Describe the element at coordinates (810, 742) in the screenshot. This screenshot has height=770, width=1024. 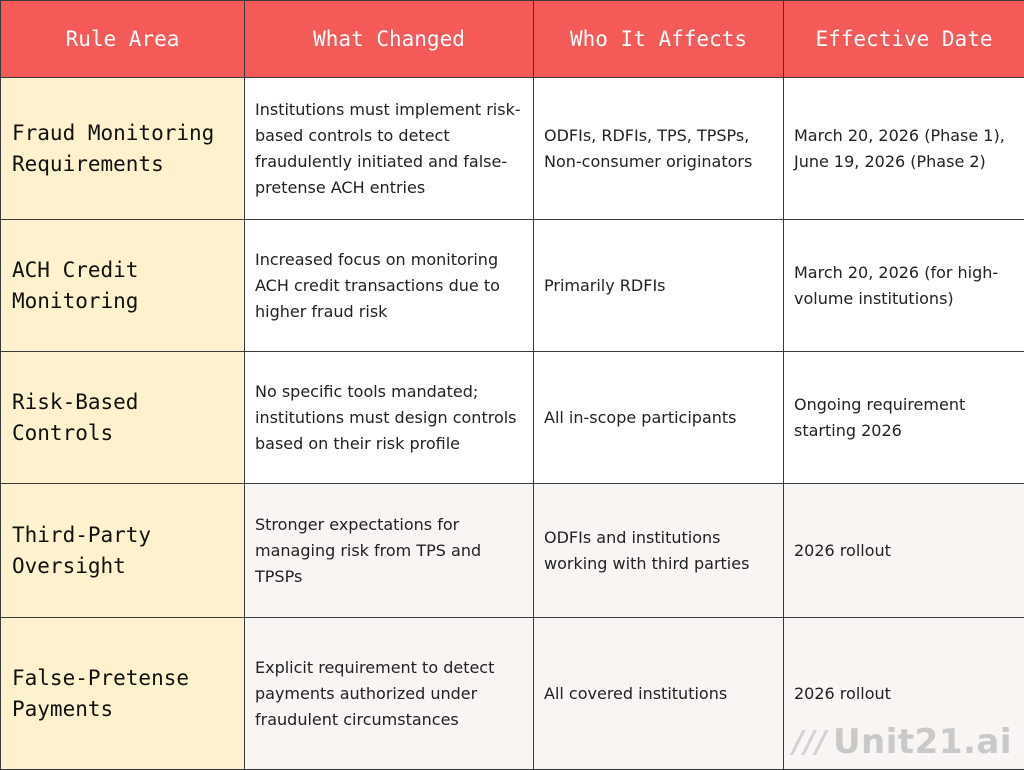
I see `slashes-logo-icon: ///` at that location.